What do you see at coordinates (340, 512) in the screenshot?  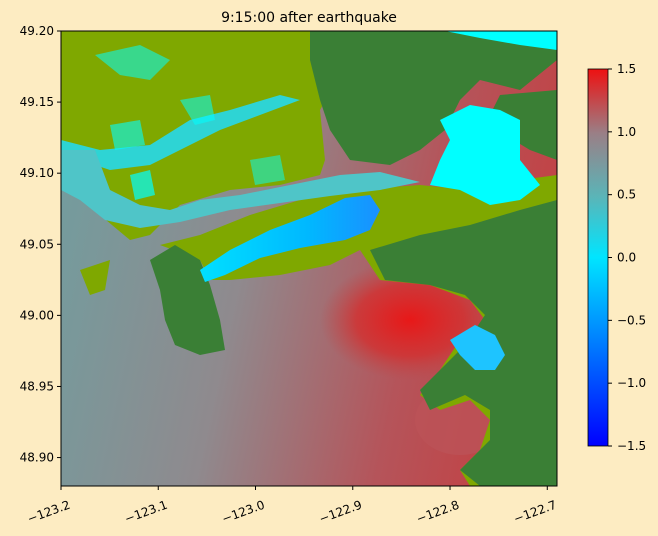 I see `x-tick-label: −122.9` at bounding box center [340, 512].